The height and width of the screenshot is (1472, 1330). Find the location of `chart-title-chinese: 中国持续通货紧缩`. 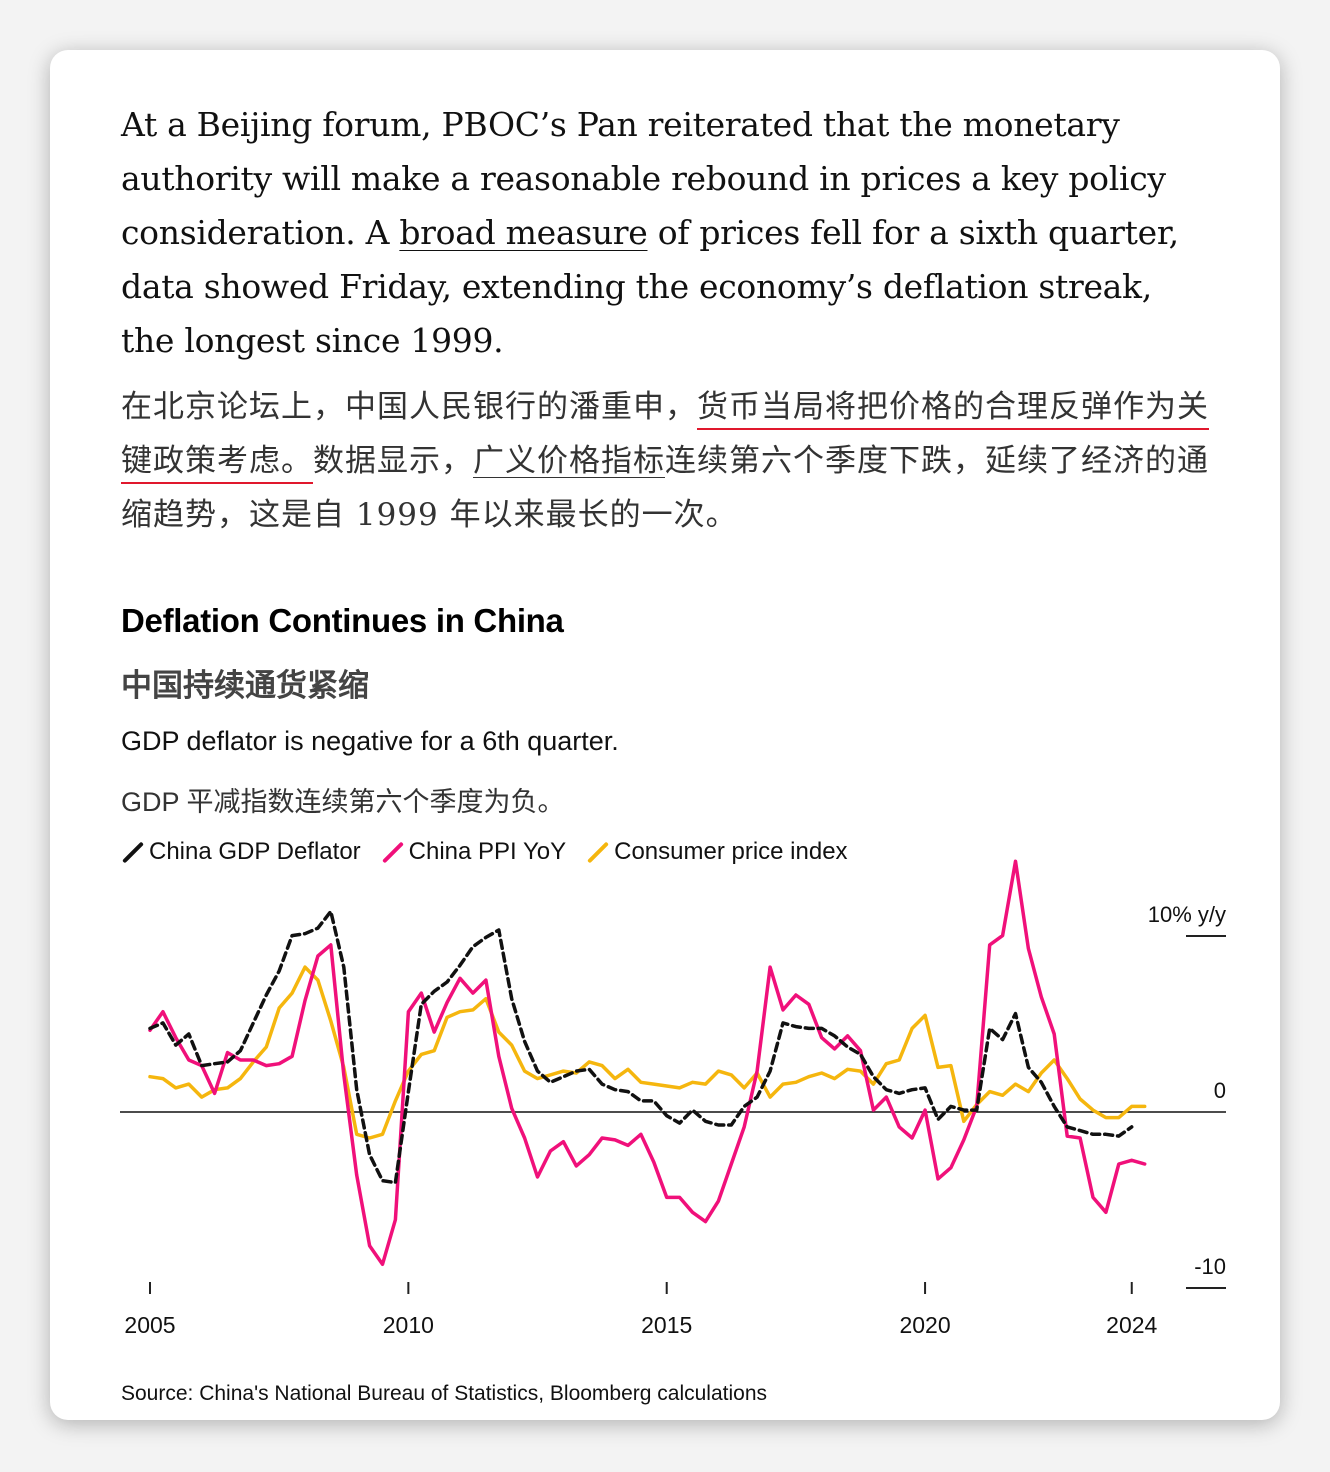

chart-title-chinese: 中国持续通货紧缩 is located at coordinates (245, 685).